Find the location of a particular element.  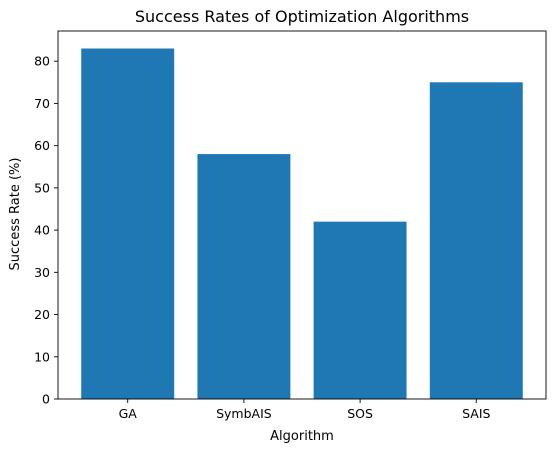

bar-ga is located at coordinates (128, 224).